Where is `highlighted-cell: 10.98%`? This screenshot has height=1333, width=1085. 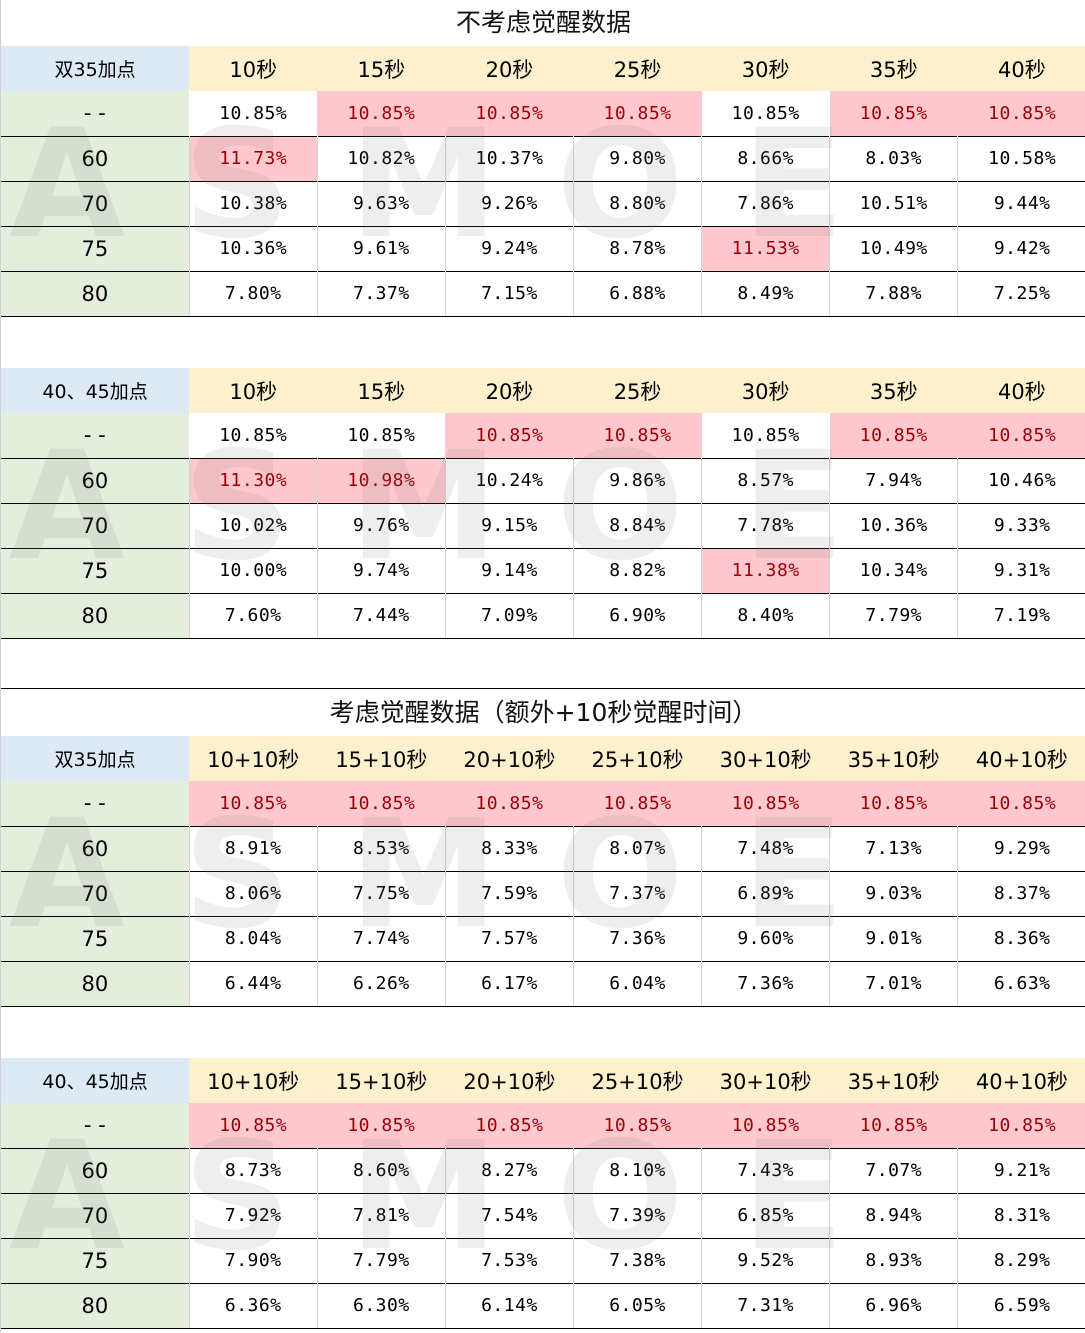 highlighted-cell: 10.98% is located at coordinates (381, 480).